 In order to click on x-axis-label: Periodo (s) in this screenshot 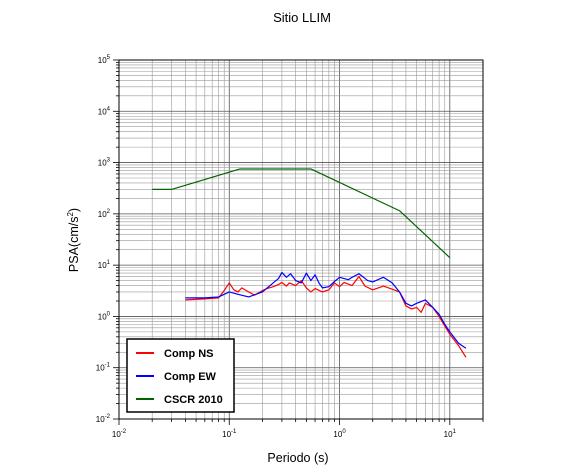, I will do `click(297, 458)`.